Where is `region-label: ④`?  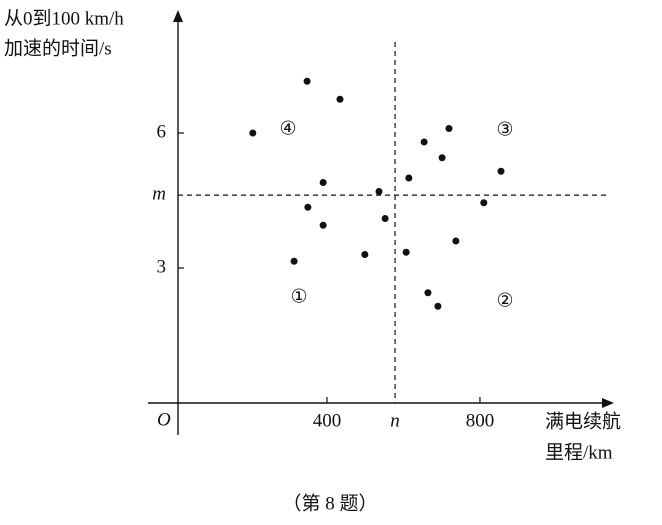 region-label: ④ is located at coordinates (287, 128).